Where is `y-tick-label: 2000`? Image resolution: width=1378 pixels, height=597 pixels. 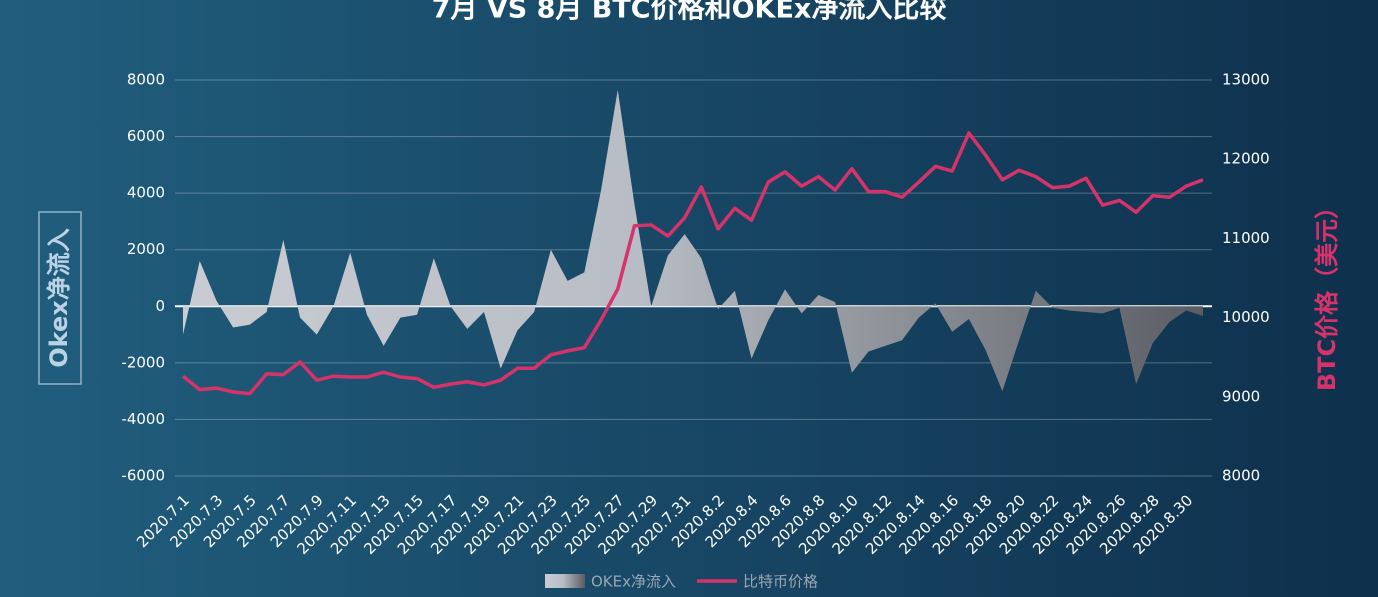
y-tick-label: 2000 is located at coordinates (146, 249).